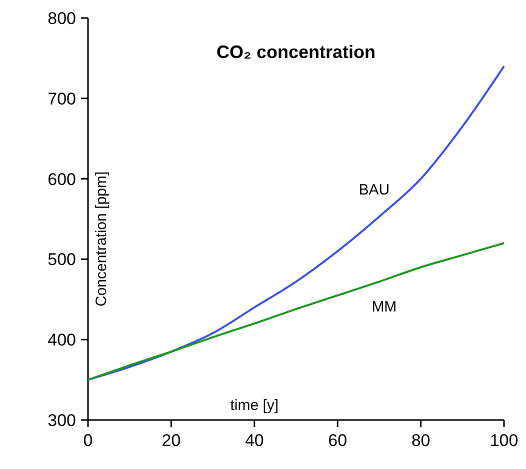 The width and height of the screenshot is (526, 469). I want to click on x-tick-label: 0, so click(88, 440).